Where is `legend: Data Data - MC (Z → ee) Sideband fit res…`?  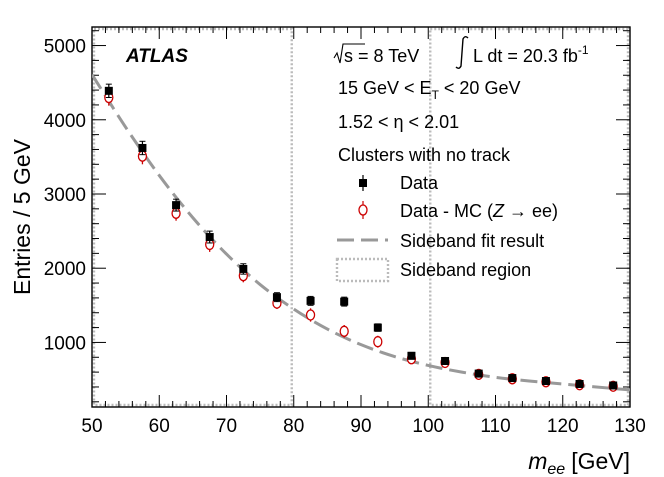 legend: Data Data - MC (Z → ee) Sideband fit res… is located at coordinates (446, 228).